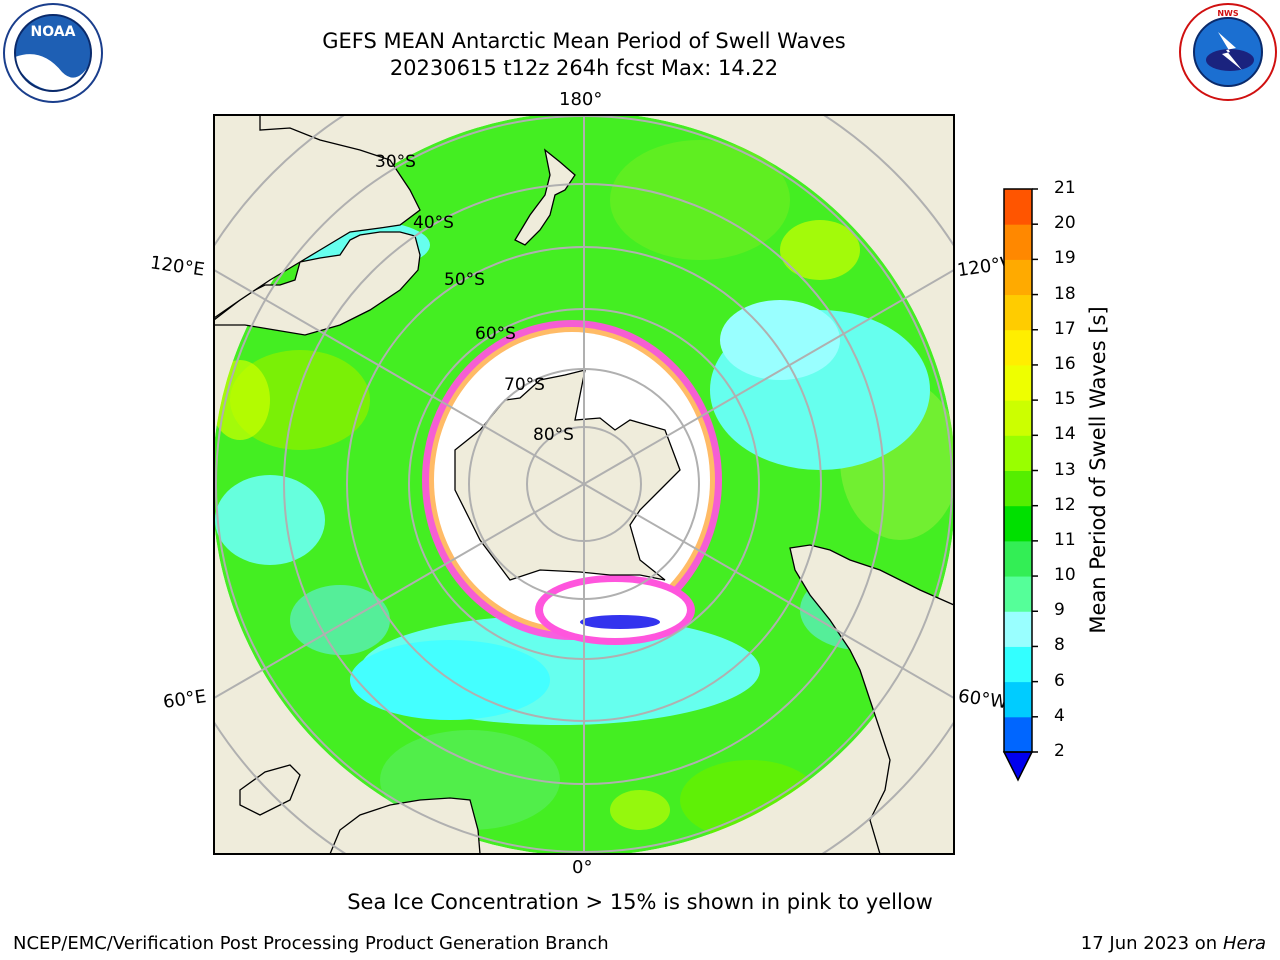 This screenshot has height=960, width=1280. I want to click on australia, so click(317, 283).